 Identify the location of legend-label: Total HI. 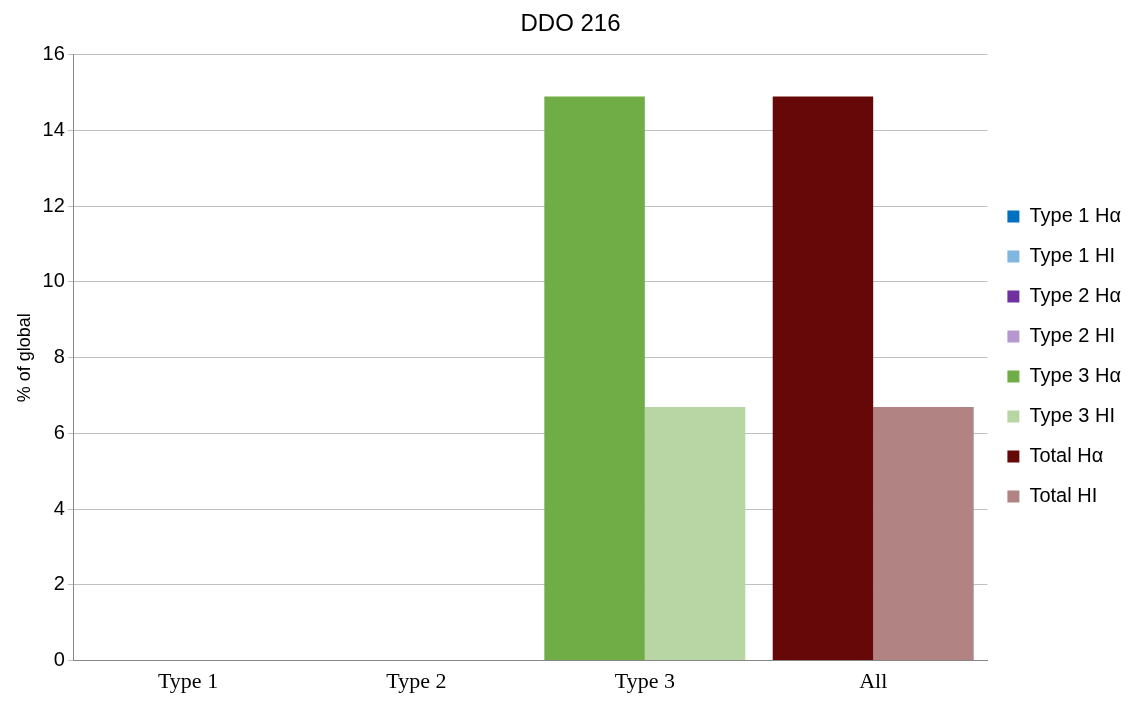
(1063, 495).